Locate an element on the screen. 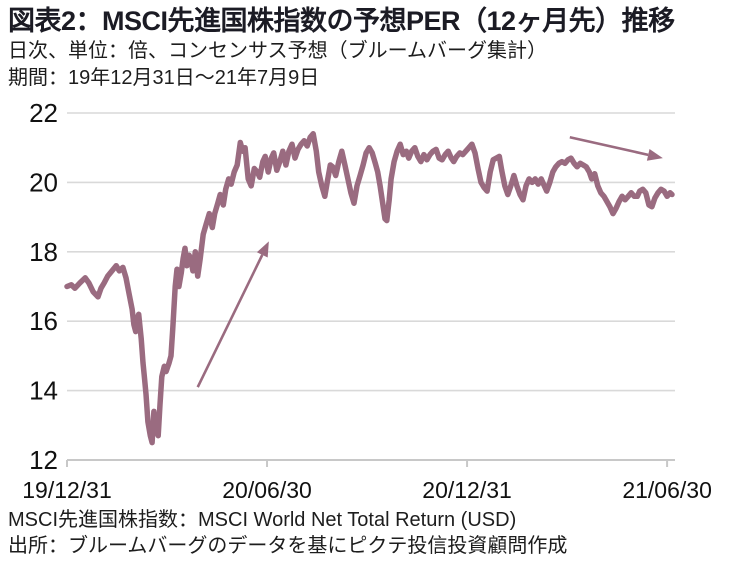 Image resolution: width=734 pixels, height=577 pixels. y-axis-label: 20 is located at coordinates (43, 182).